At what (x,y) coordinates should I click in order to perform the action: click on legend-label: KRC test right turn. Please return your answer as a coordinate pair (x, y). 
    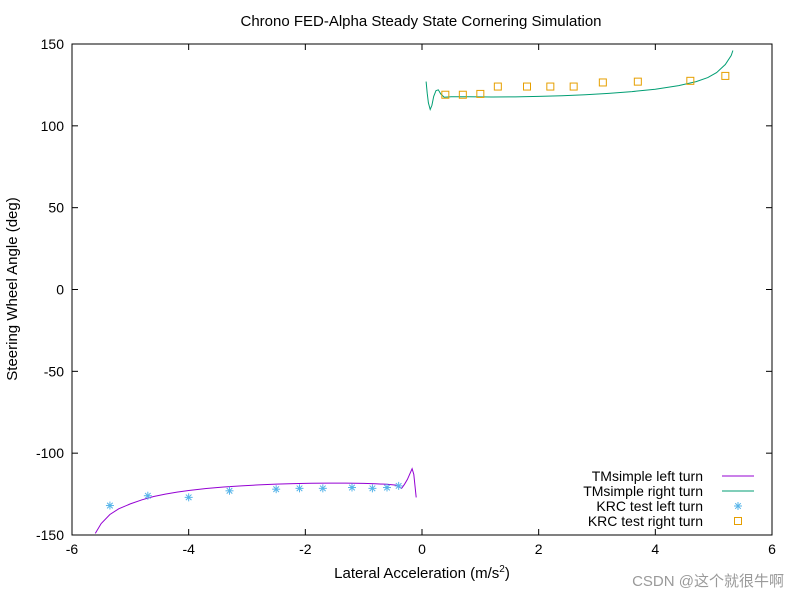
    Looking at the image, I should click on (645, 521).